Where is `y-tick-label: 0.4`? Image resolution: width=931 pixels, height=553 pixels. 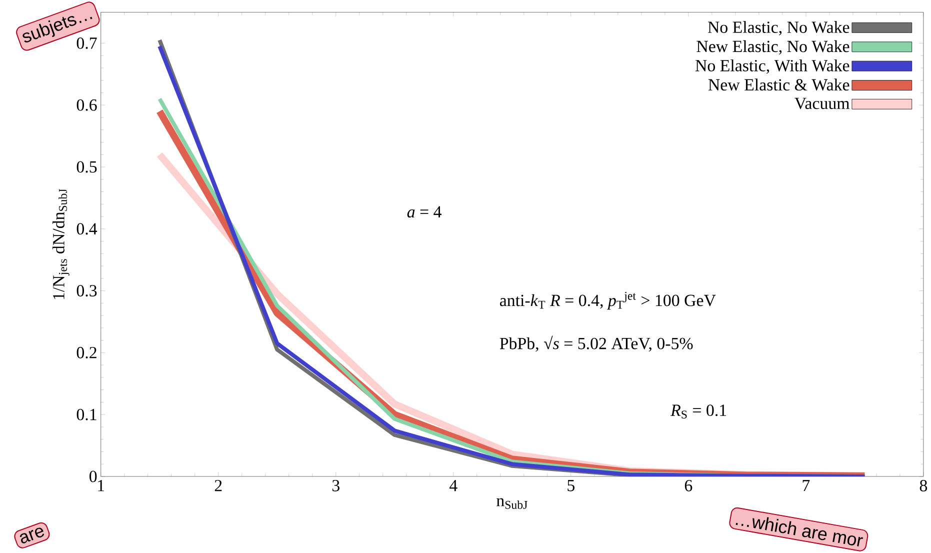 y-tick-label: 0.4 is located at coordinates (87, 228).